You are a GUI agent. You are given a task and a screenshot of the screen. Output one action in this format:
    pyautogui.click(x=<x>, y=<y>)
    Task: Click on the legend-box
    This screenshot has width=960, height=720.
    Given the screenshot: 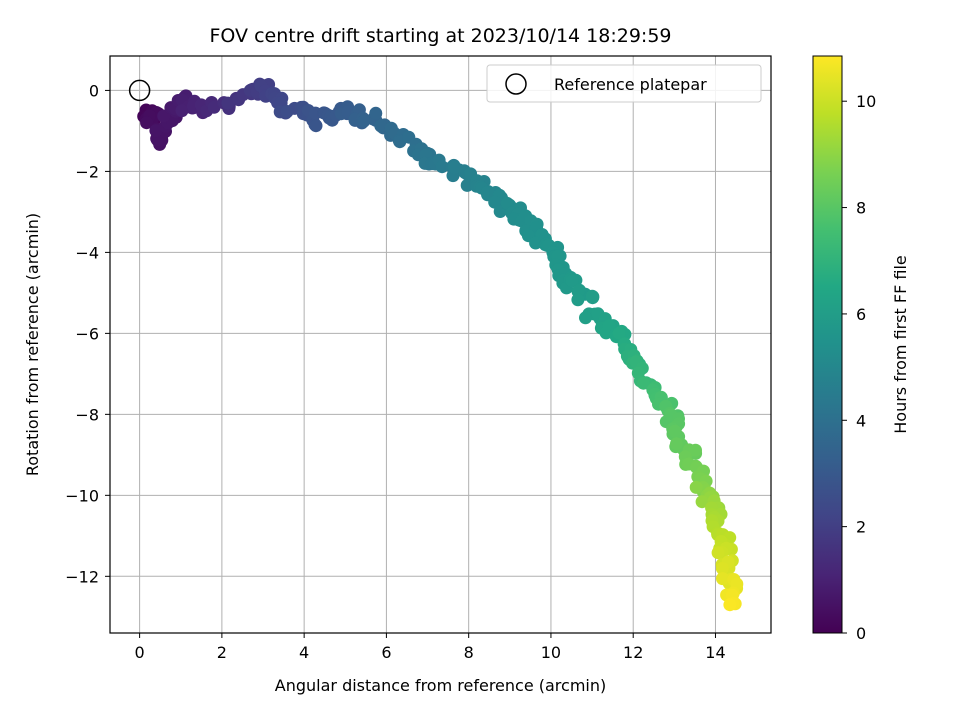 What is the action you would take?
    pyautogui.click(x=624, y=83)
    